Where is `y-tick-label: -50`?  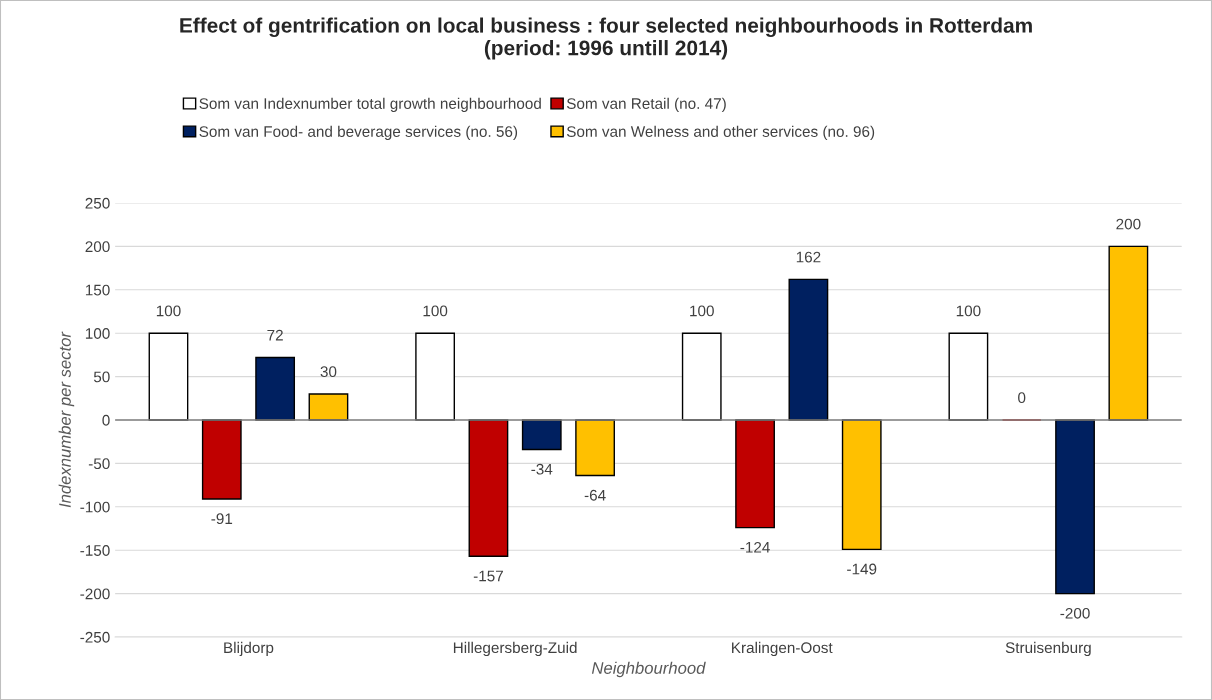
y-tick-label: -50 is located at coordinates (99, 464).